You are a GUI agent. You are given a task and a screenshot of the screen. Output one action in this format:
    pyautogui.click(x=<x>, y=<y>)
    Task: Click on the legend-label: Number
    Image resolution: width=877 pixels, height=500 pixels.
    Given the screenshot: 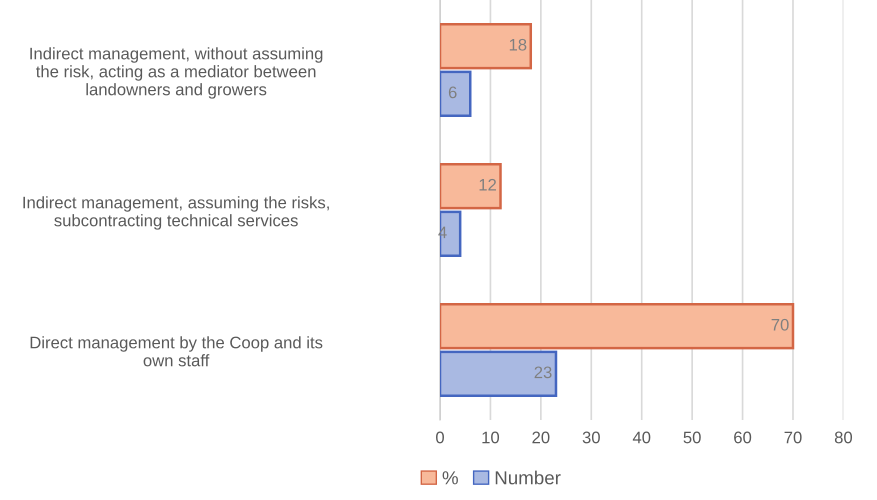 What is the action you would take?
    pyautogui.click(x=528, y=477)
    